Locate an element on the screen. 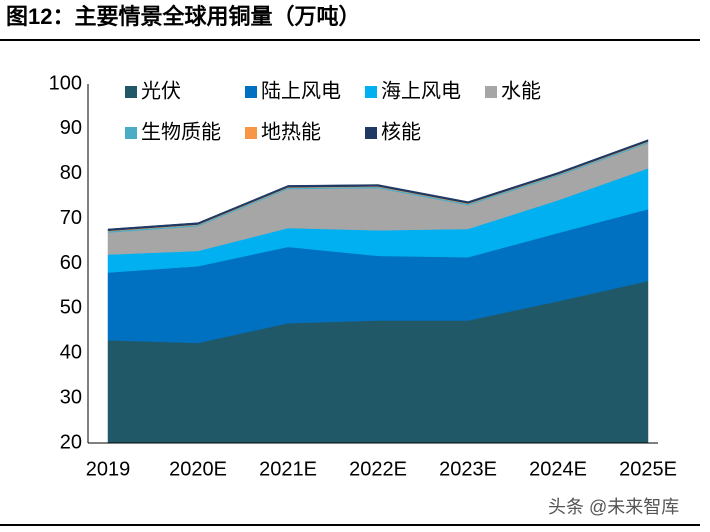 Image resolution: width=710 pixels, height=532 pixels. x-tick-label: 2025E is located at coordinates (648, 469).